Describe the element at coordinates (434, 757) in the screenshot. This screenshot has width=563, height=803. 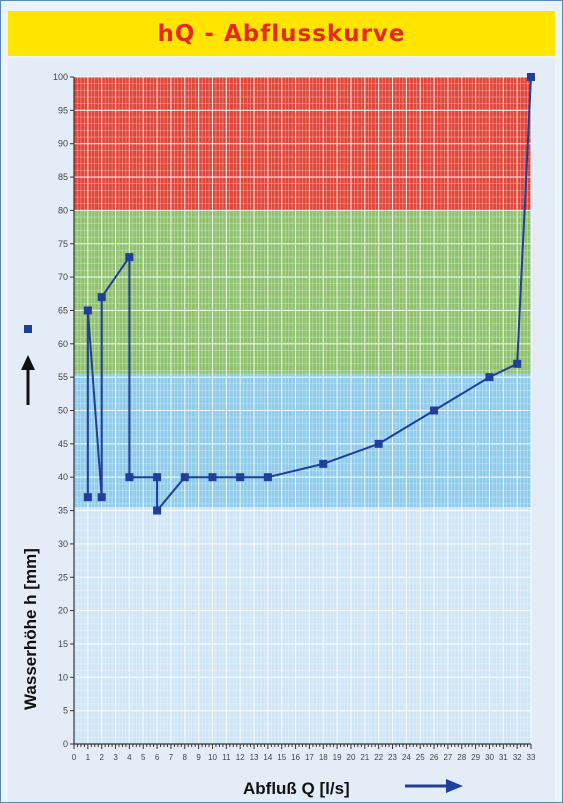
I see `x-tick-label: 26` at that location.